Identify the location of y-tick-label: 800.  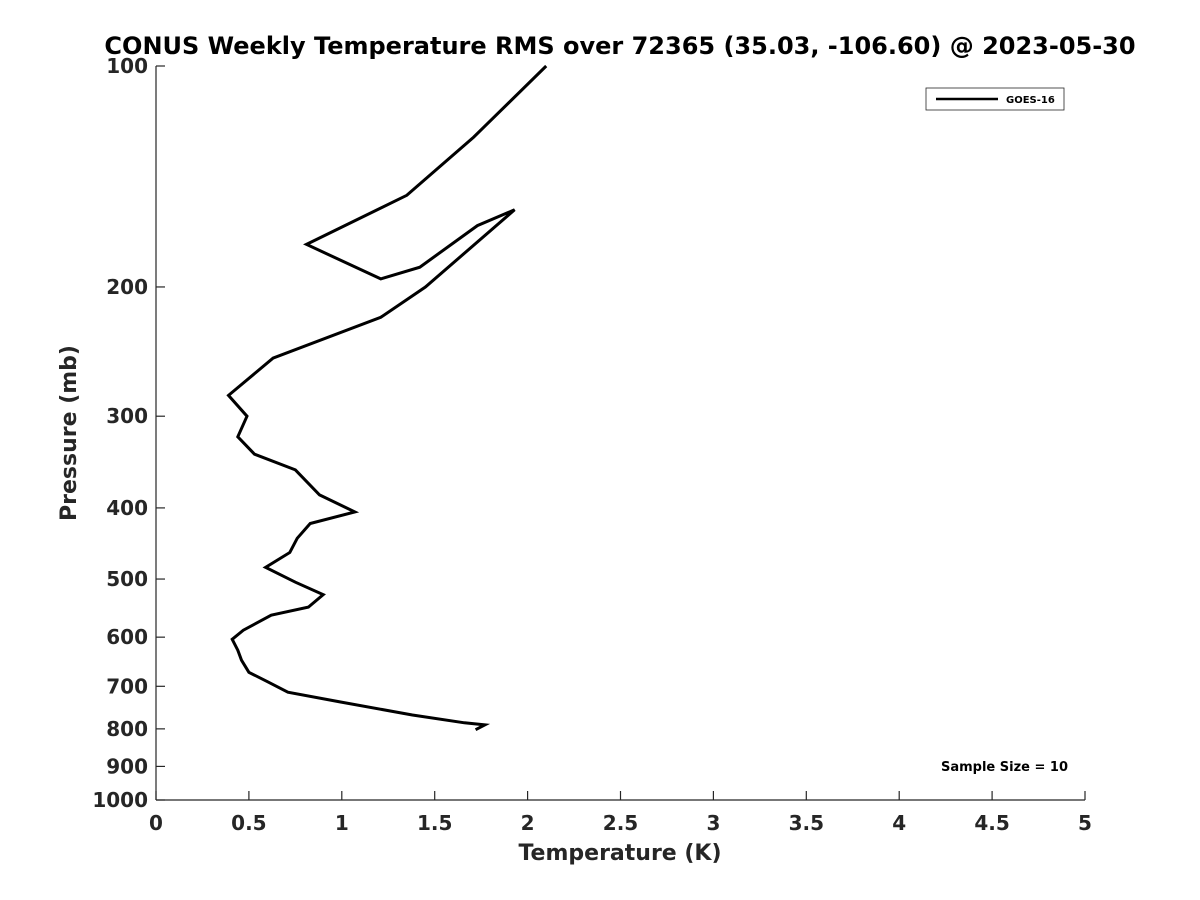
(127, 729).